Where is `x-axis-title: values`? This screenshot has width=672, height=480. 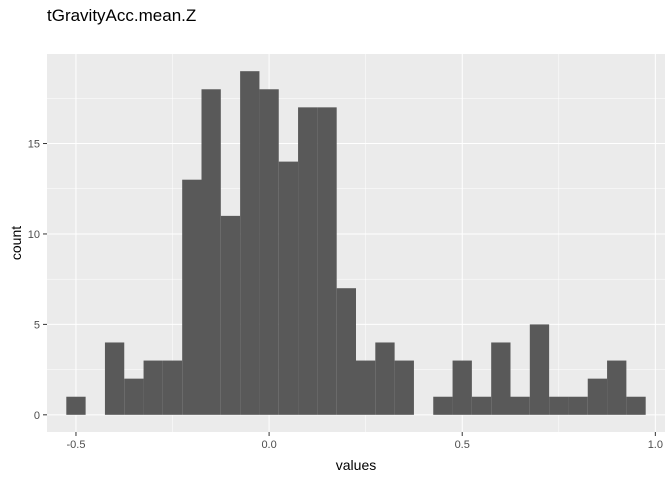
x-axis-title: values is located at coordinates (356, 465).